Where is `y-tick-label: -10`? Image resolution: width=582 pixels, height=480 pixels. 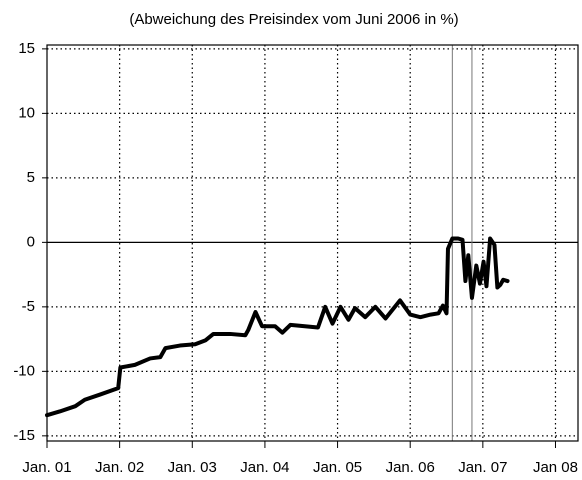 y-tick-label: -10 is located at coordinates (24, 370).